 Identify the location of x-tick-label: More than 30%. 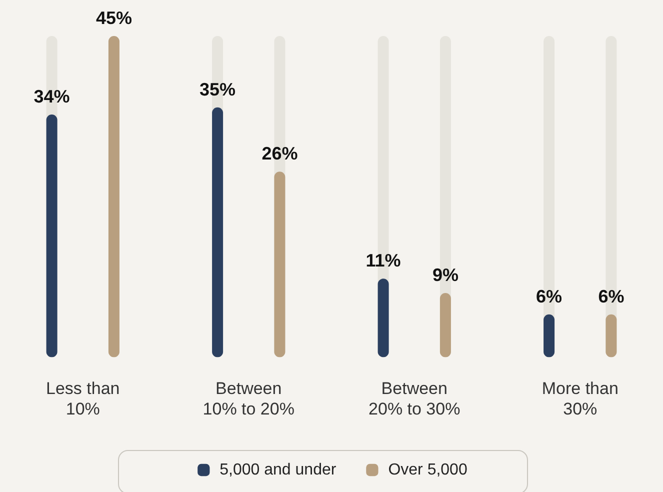
(580, 398).